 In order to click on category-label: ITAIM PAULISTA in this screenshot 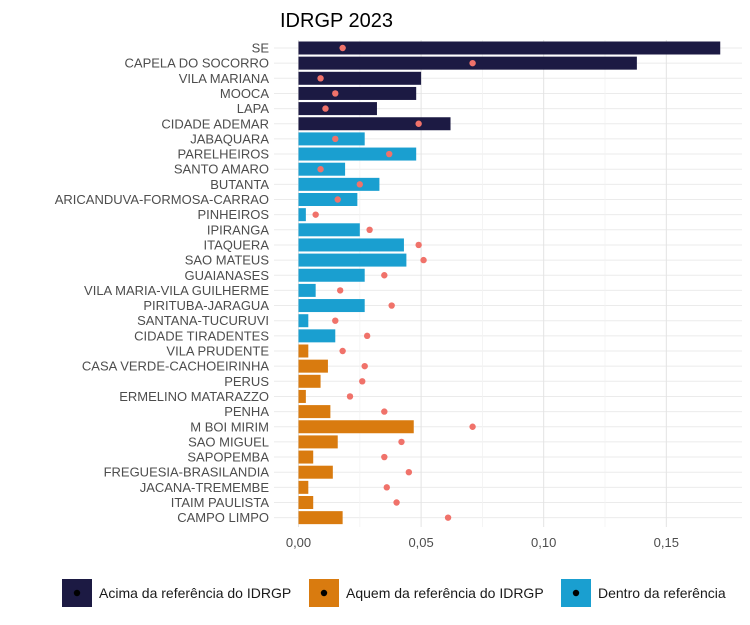, I will do `click(220, 502)`.